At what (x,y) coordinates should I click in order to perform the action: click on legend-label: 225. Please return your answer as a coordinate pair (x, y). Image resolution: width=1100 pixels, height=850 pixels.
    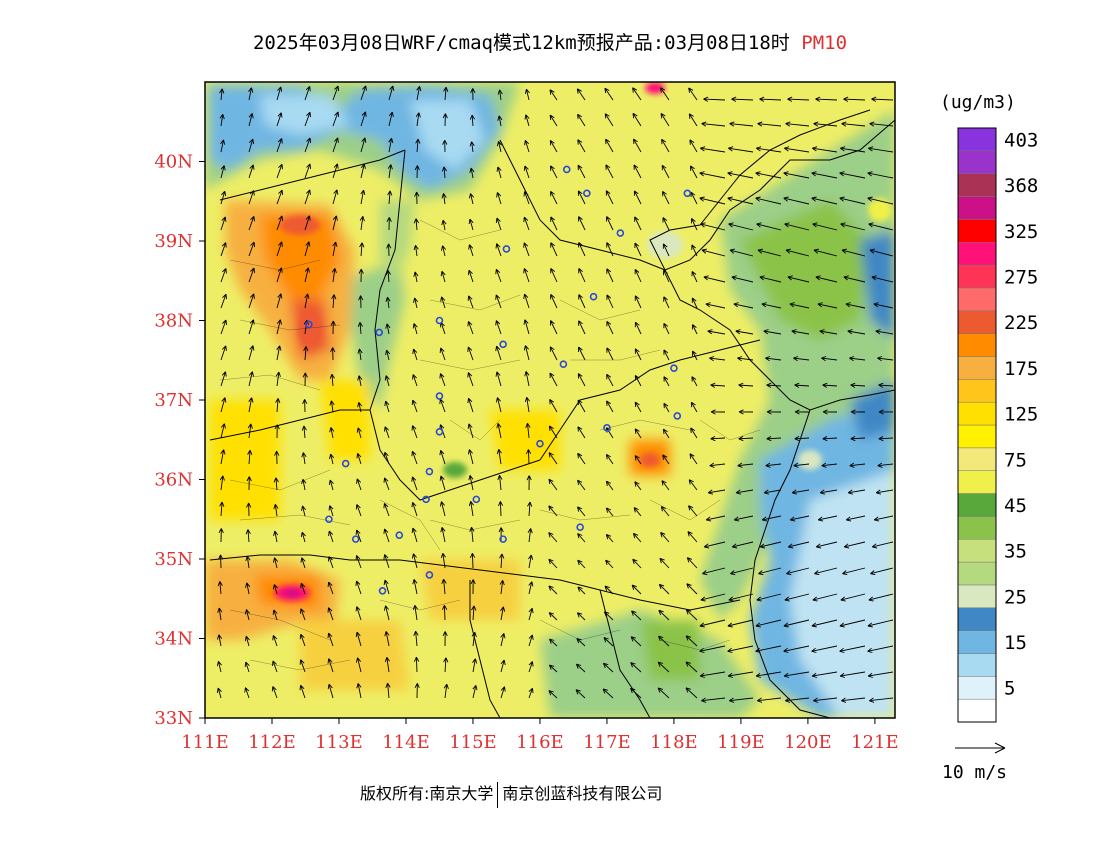
    Looking at the image, I should click on (1021, 323).